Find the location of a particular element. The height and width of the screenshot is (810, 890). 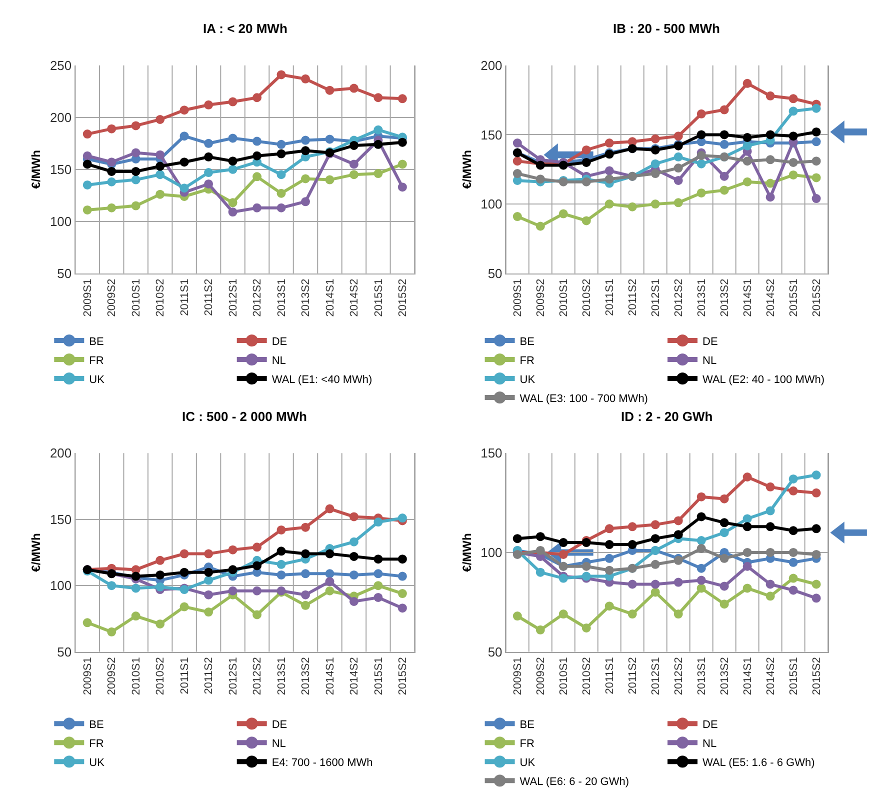

x-tick-label: 2009S1 is located at coordinates (518, 676).